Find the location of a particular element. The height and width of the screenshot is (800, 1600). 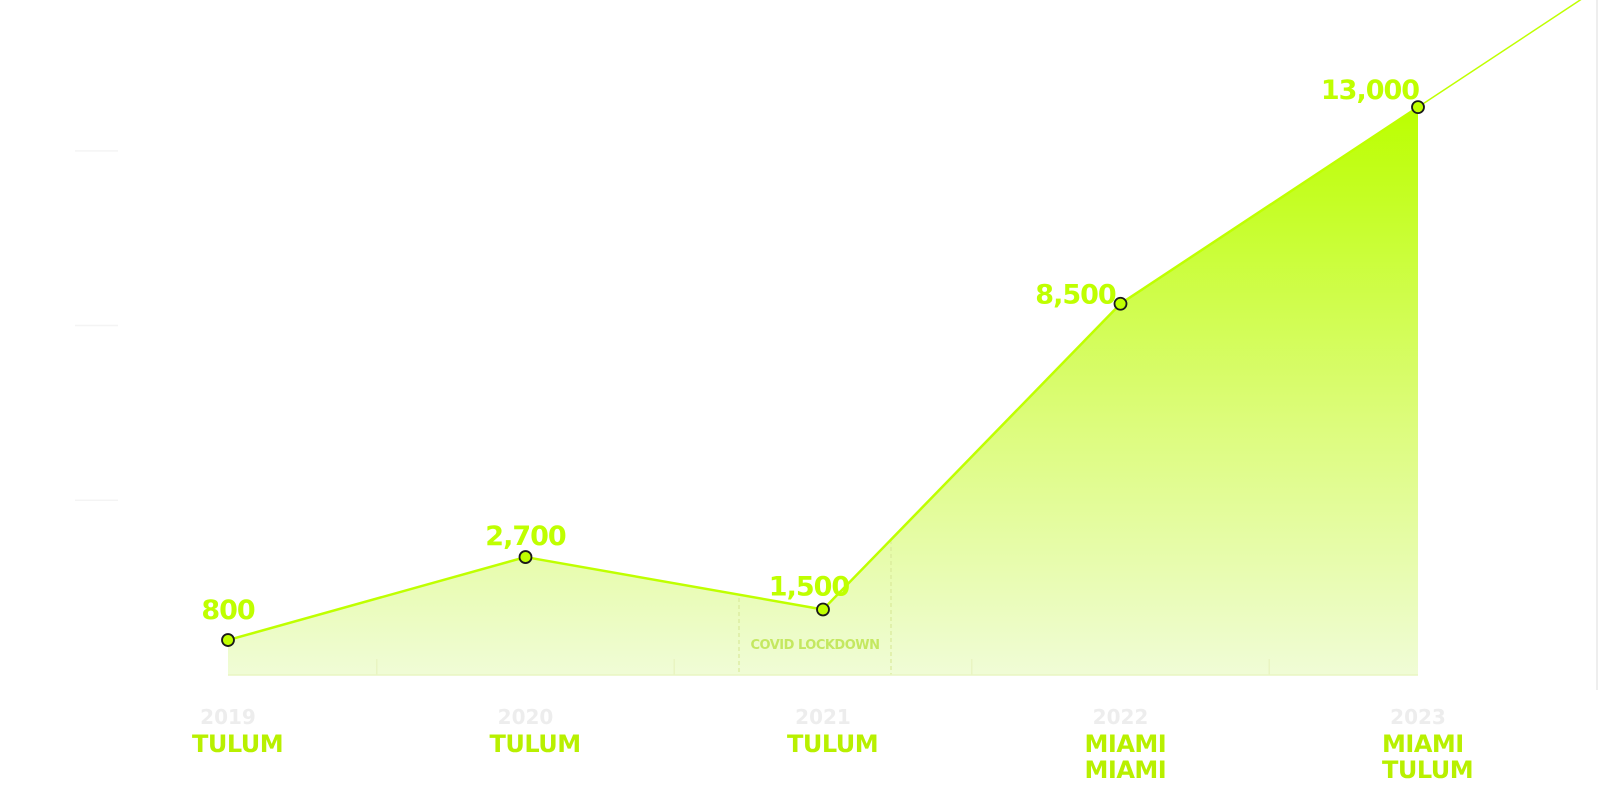

value-label-2019: 800 is located at coordinates (228, 610).